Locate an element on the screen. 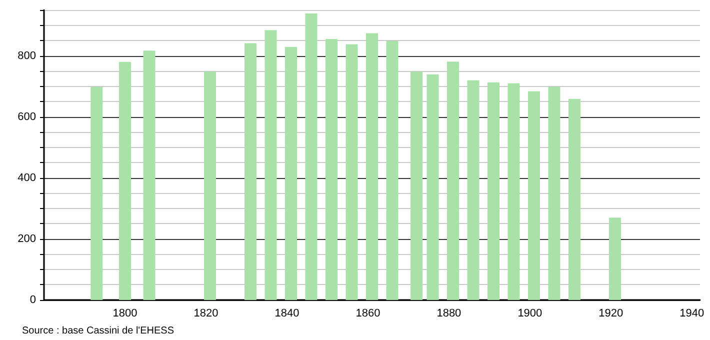  x-tick-label: 1860 is located at coordinates (368, 314).